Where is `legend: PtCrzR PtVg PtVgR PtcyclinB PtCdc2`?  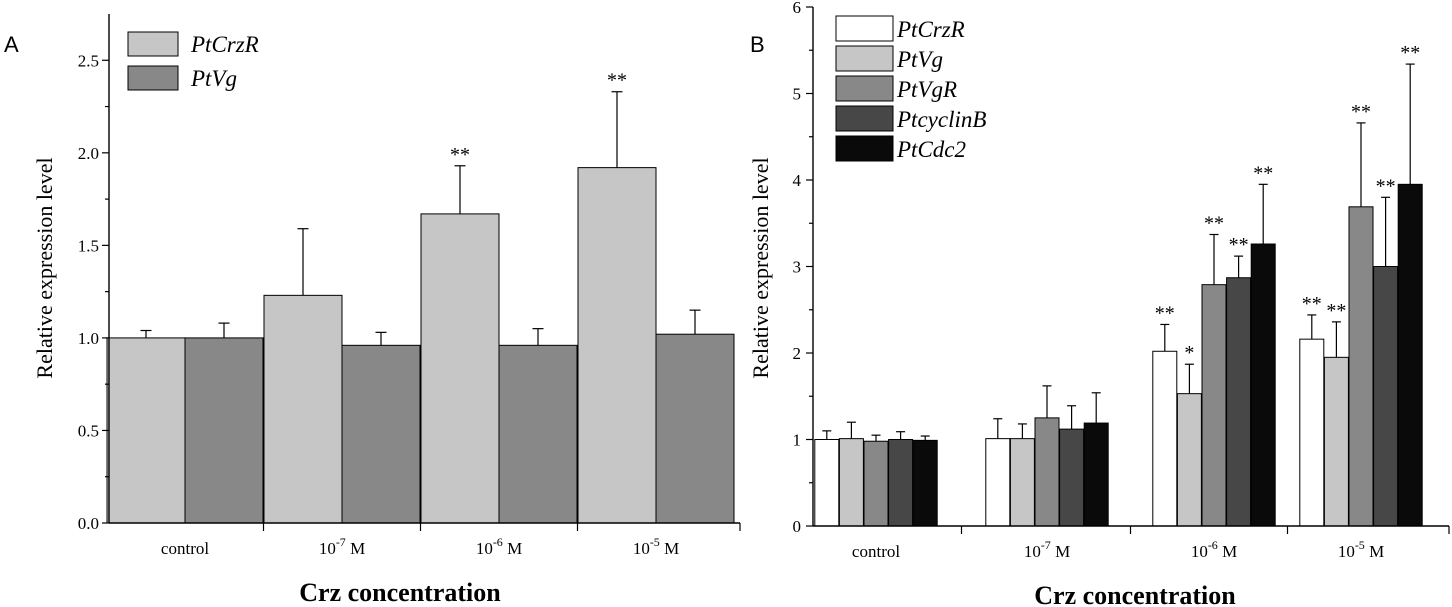 legend: PtCrzR PtVg PtVgR PtcyclinB PtCdc2 is located at coordinates (910, 88).